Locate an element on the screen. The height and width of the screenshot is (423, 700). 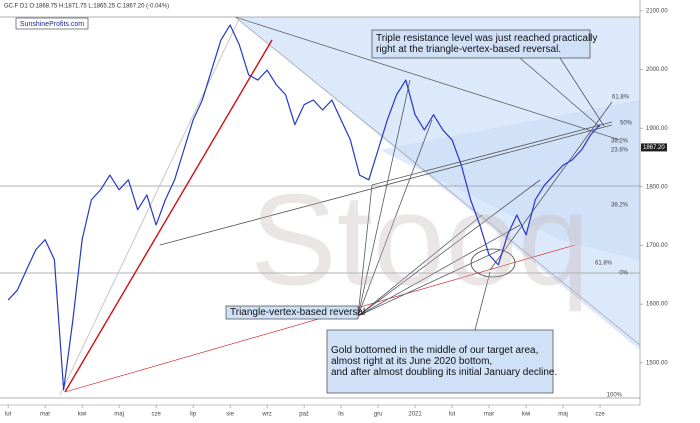
fib-label: 100% is located at coordinates (615, 396).